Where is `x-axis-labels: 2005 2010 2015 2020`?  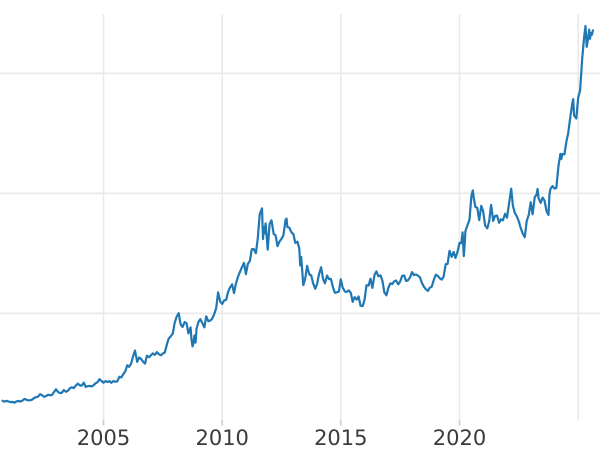 x-axis-labels: 2005 2010 2015 2020 is located at coordinates (281, 438).